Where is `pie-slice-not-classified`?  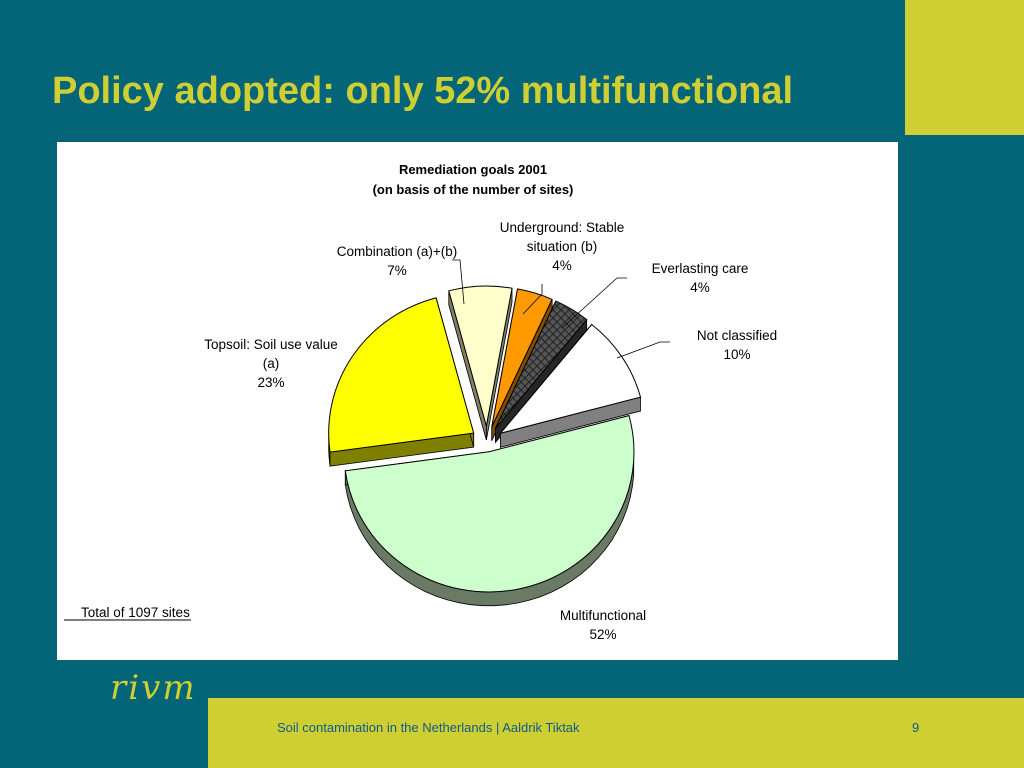
pie-slice-not-classified is located at coordinates (570, 379).